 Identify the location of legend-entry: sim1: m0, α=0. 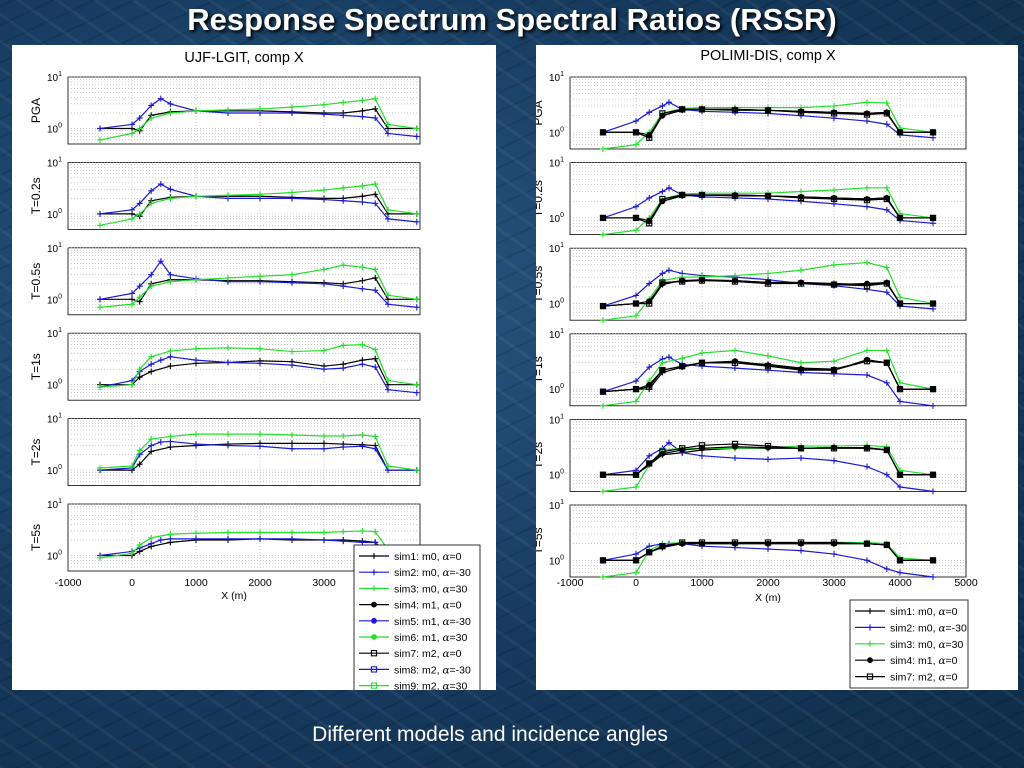
(410, 557).